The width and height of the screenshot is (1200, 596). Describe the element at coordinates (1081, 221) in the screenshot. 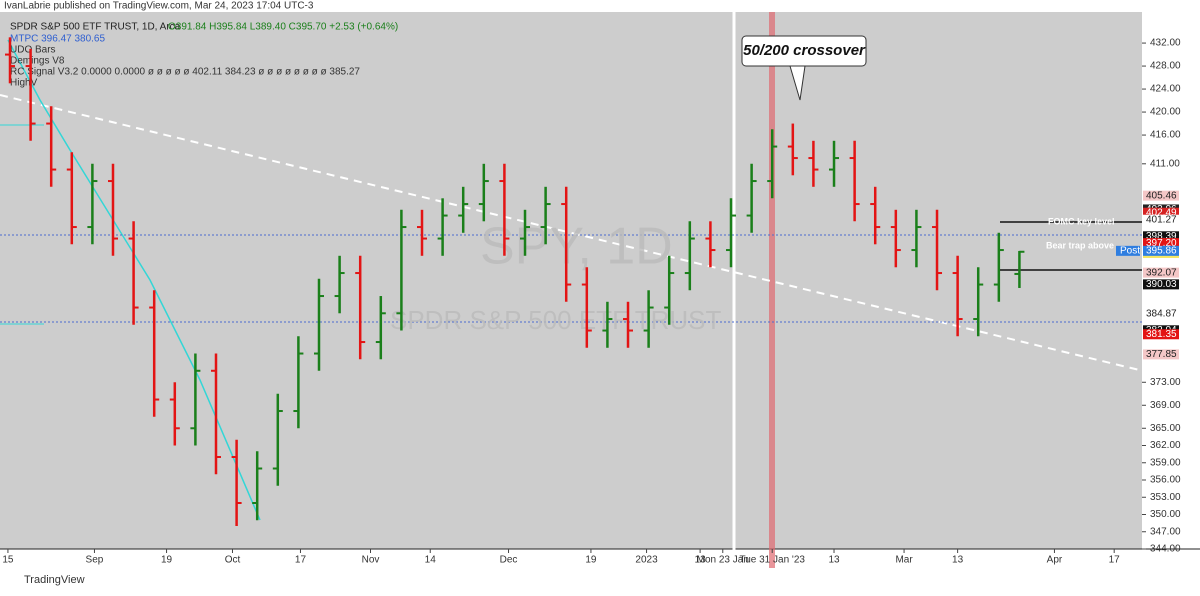

I see `annotation: FOMC key level` at that location.